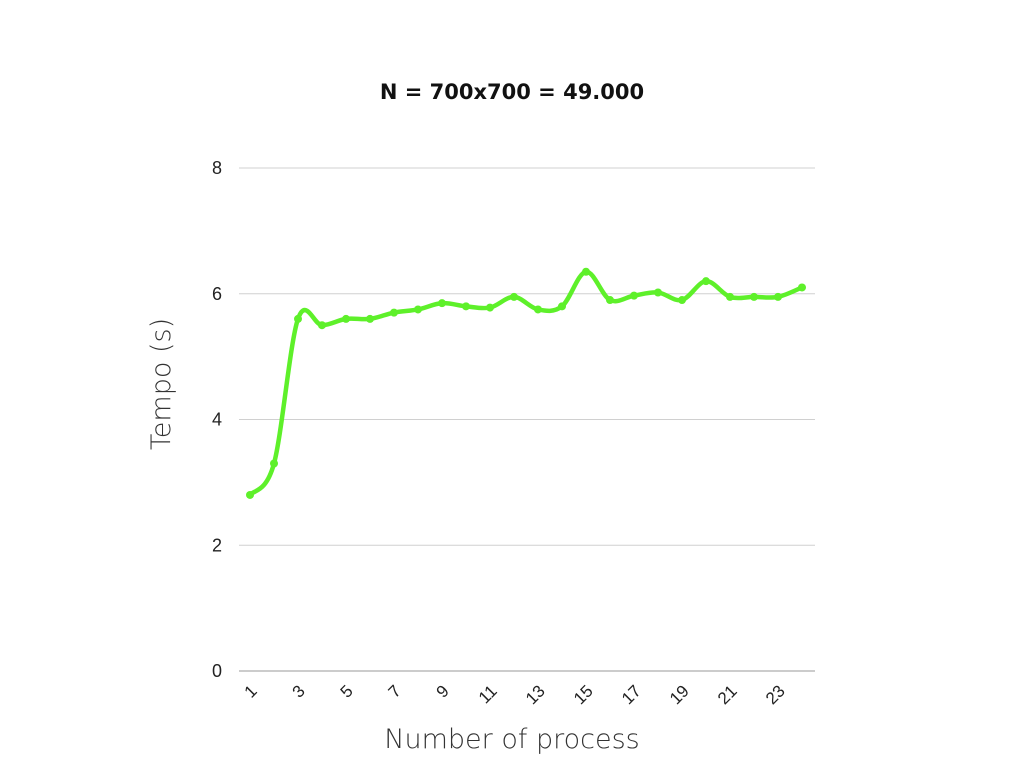  I want to click on y-tick-label: 4, so click(217, 420).